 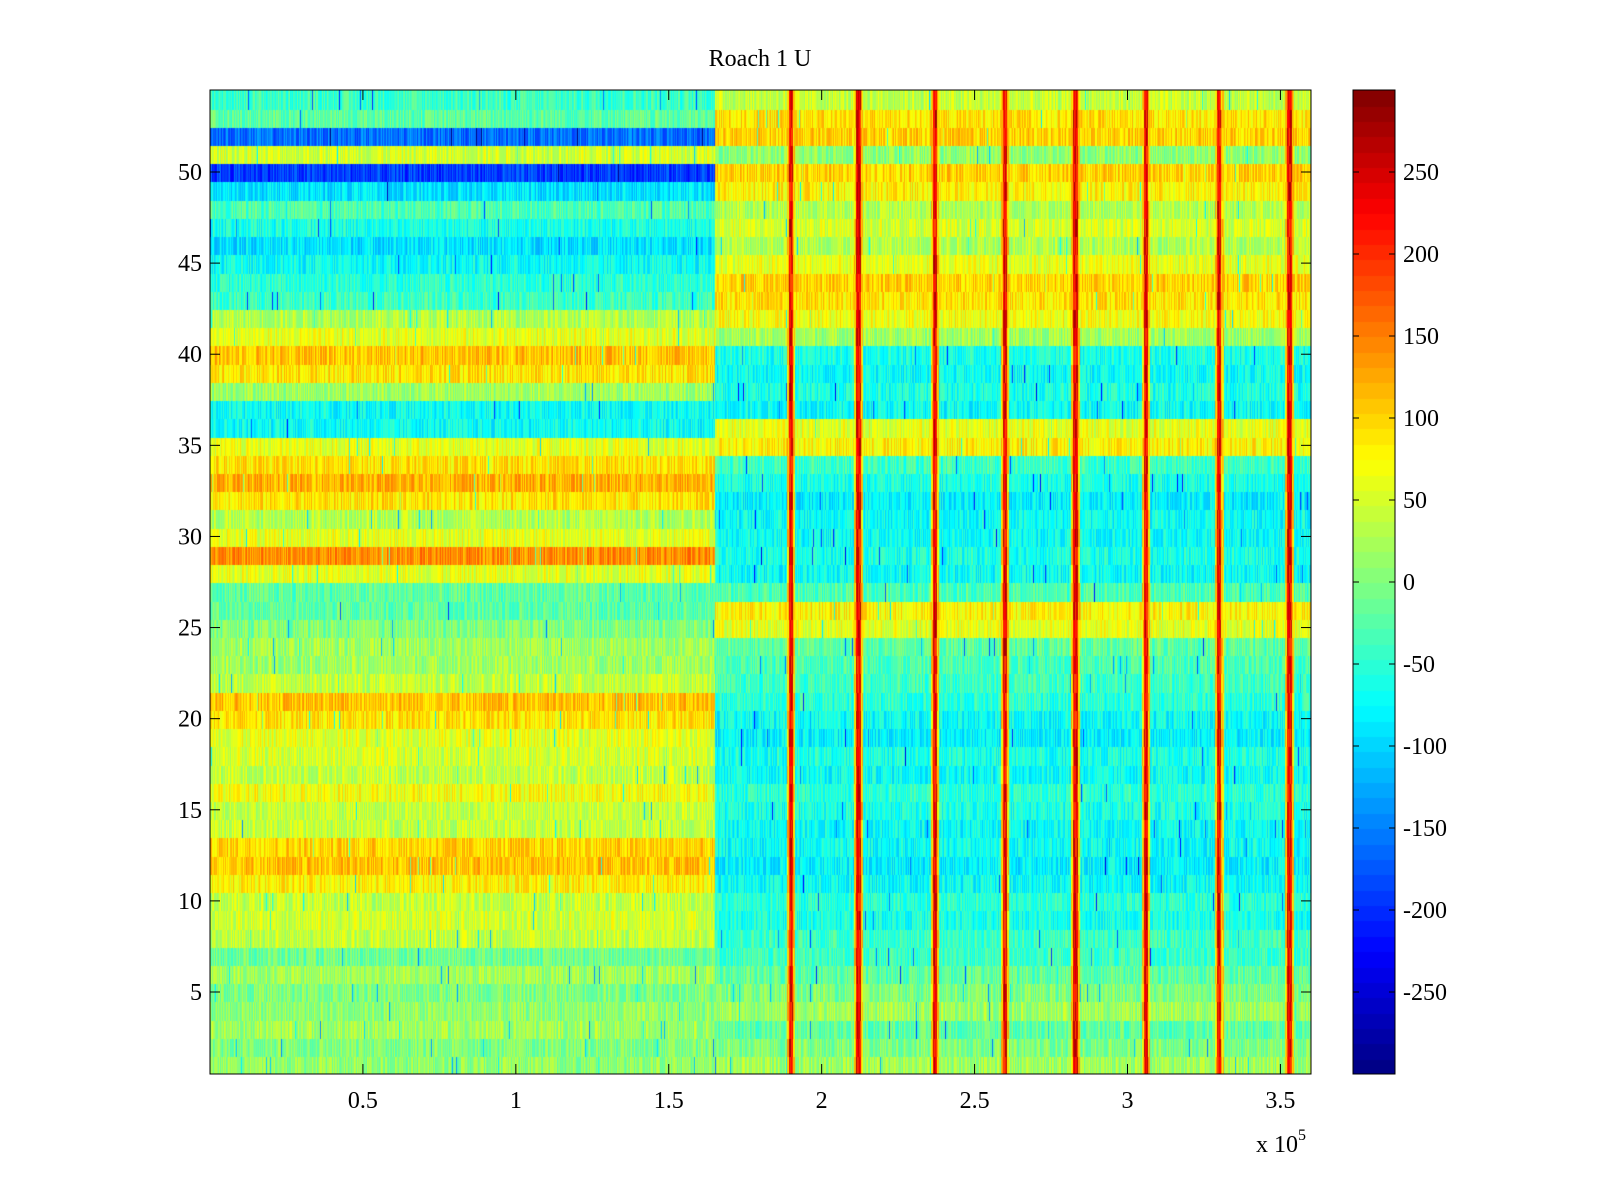 I want to click on colorbar-tick-label: 200, so click(x=1421, y=255).